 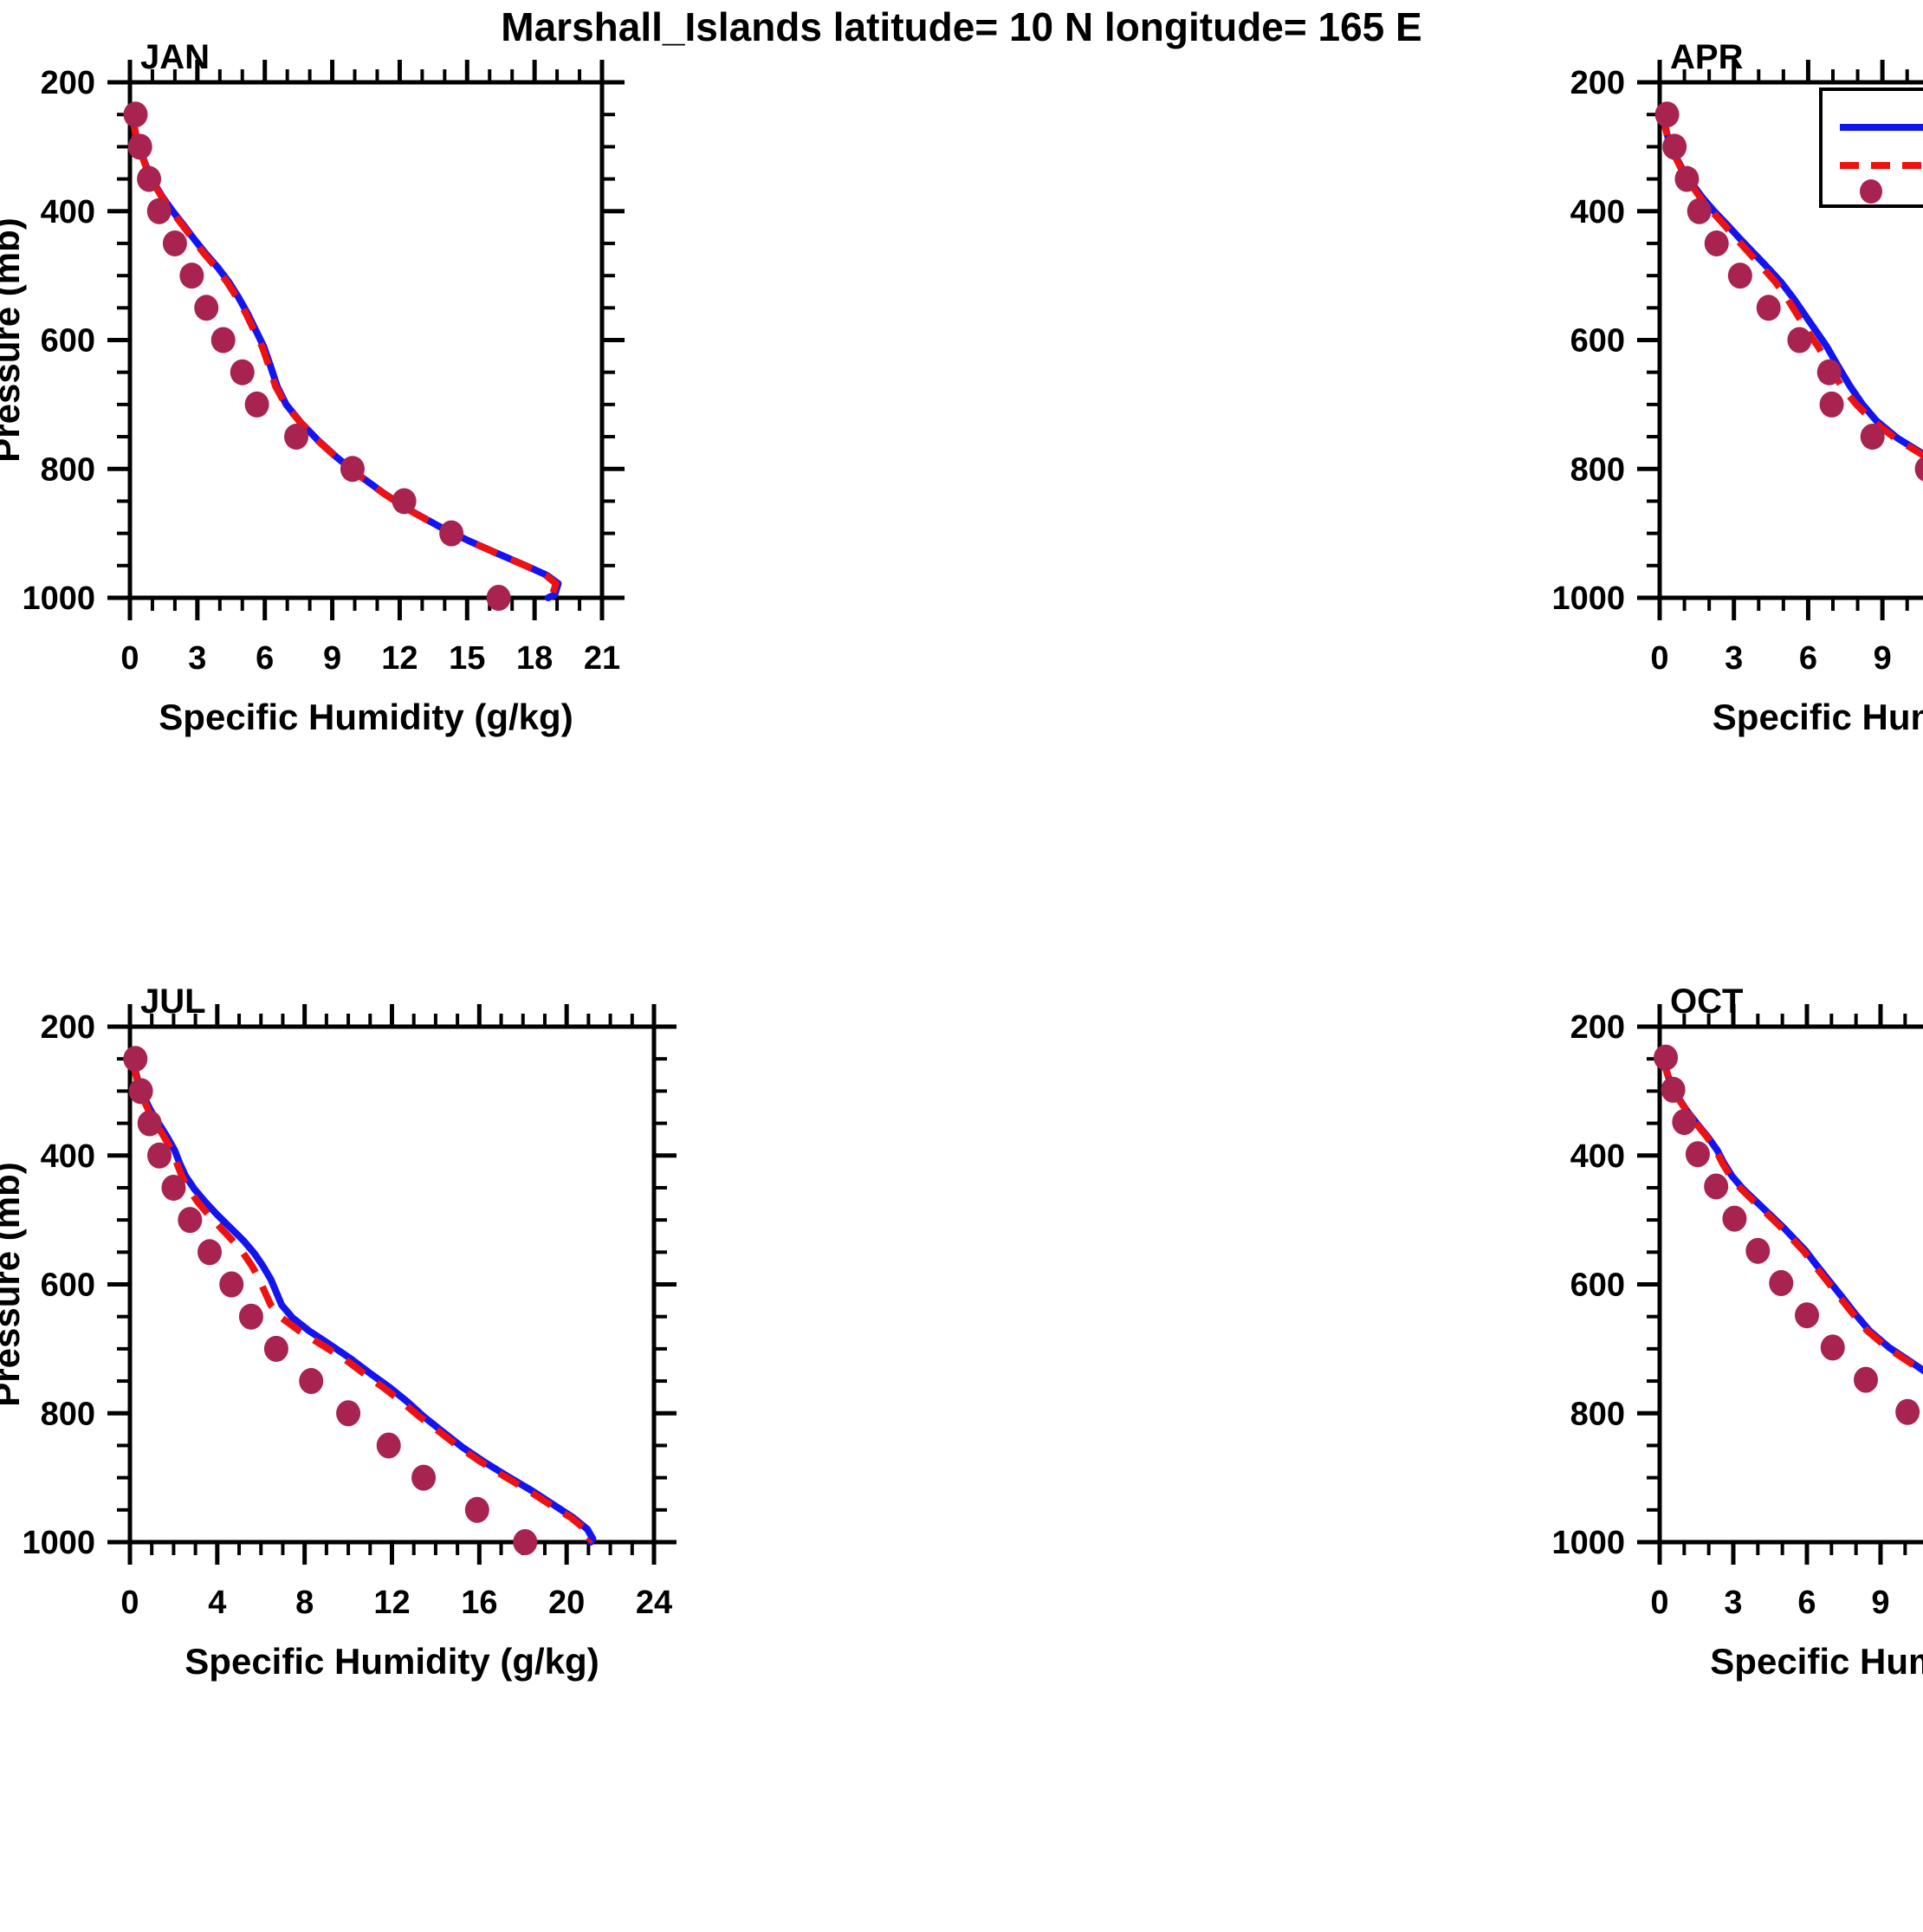 What do you see at coordinates (534, 659) in the screenshot?
I see `x-tick-label: 18` at bounding box center [534, 659].